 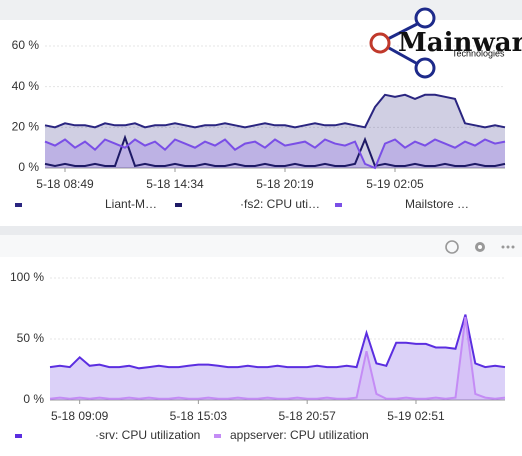 I want to click on history-icon, so click(x=452, y=247).